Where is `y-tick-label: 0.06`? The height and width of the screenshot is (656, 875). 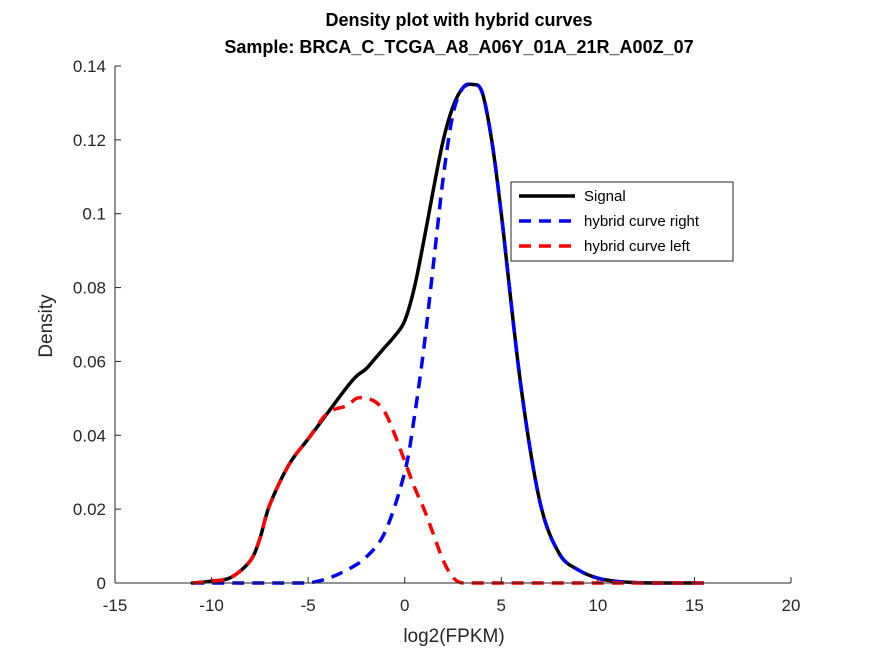
y-tick-label: 0.06 is located at coordinates (89, 361).